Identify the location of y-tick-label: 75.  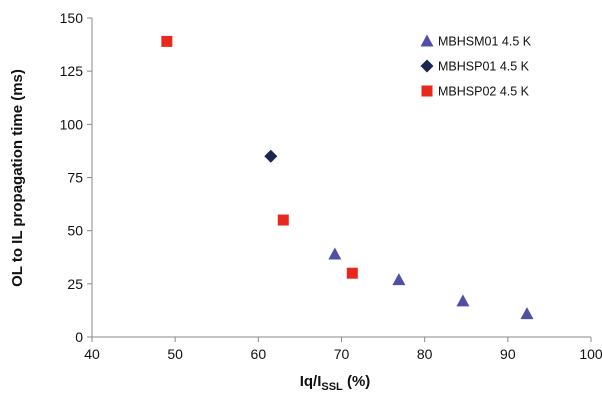
(75, 178).